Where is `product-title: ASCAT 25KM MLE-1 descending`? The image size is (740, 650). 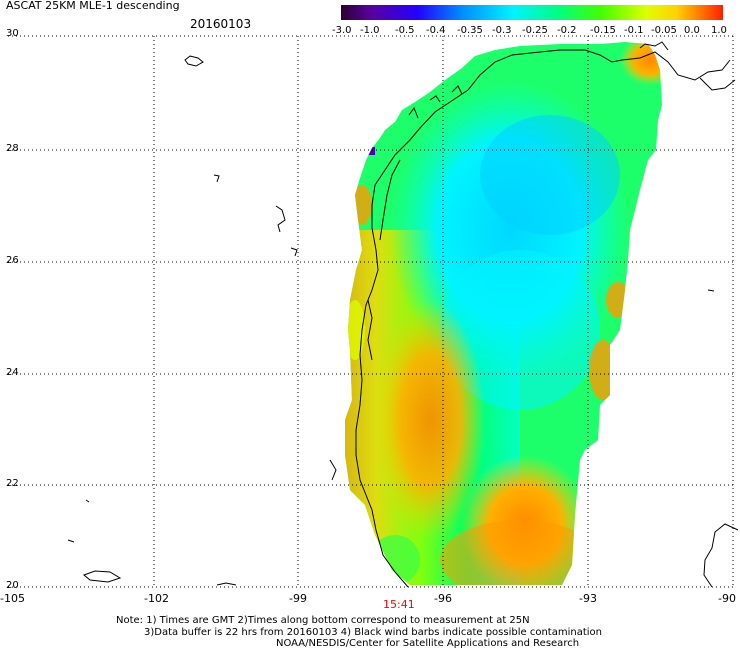 product-title: ASCAT 25KM MLE-1 descending is located at coordinates (93, 6).